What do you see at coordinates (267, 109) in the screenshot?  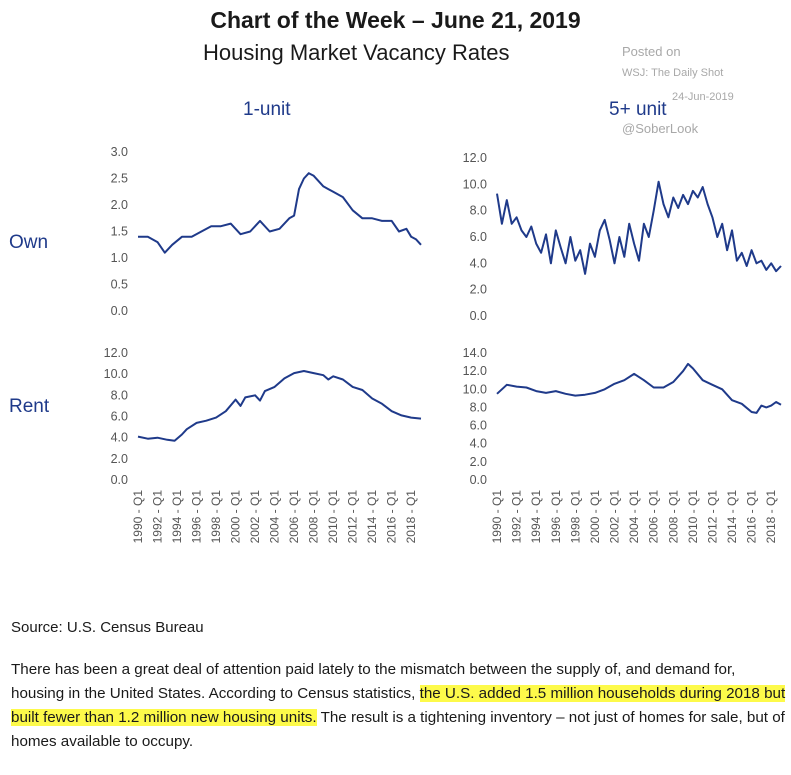 I see `column-header-1-unit: 1-unit` at bounding box center [267, 109].